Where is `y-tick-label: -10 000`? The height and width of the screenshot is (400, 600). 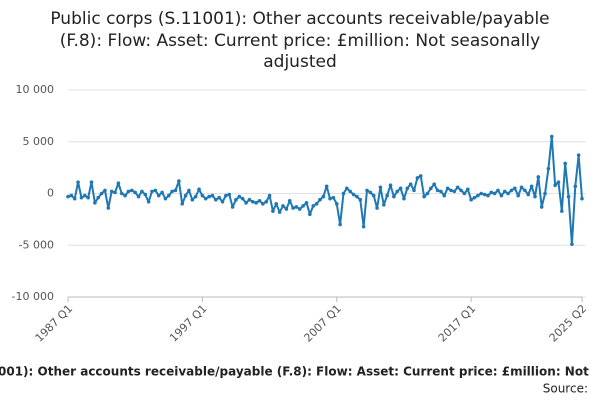
y-tick-label: -10 000 is located at coordinates (33, 296).